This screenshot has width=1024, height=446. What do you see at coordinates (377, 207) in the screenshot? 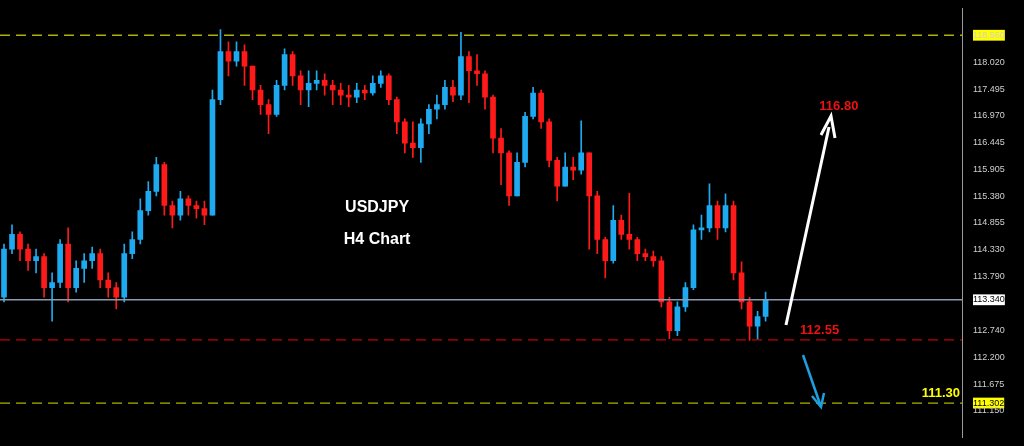
I see `annotation: USDJPY` at bounding box center [377, 207].